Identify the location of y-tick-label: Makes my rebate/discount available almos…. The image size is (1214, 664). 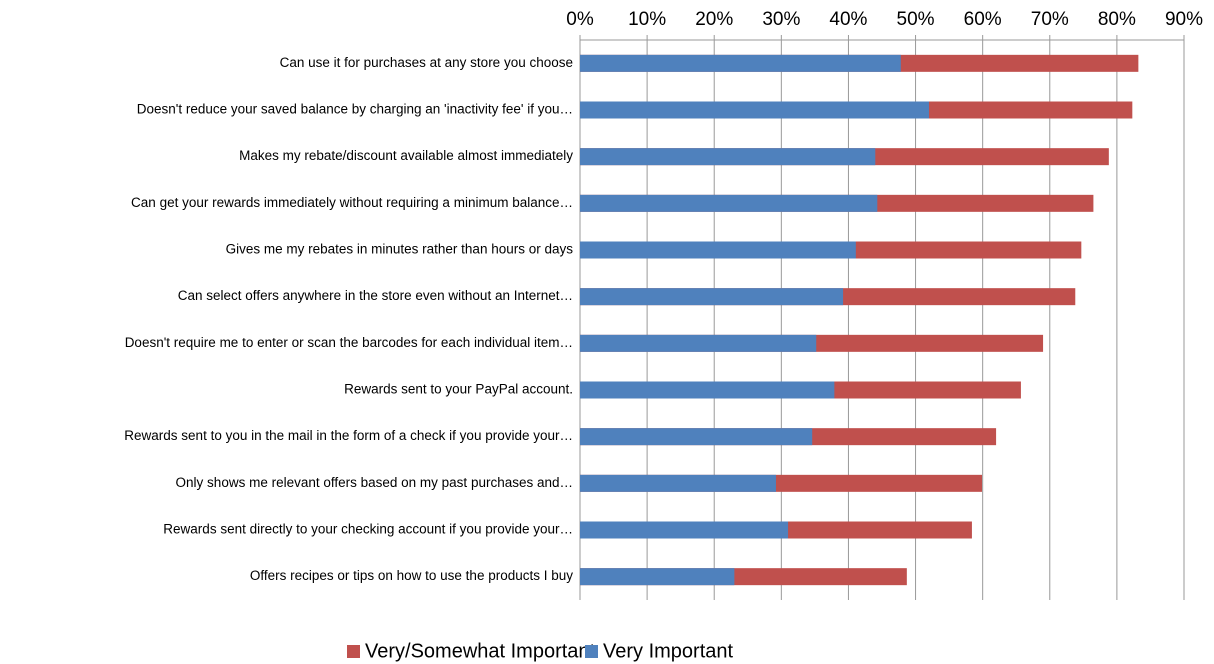
(406, 155).